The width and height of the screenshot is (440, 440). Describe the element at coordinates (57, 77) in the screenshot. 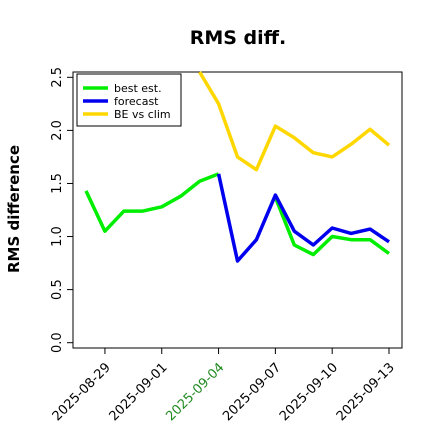

I see `y-tick-label: 2.5` at that location.